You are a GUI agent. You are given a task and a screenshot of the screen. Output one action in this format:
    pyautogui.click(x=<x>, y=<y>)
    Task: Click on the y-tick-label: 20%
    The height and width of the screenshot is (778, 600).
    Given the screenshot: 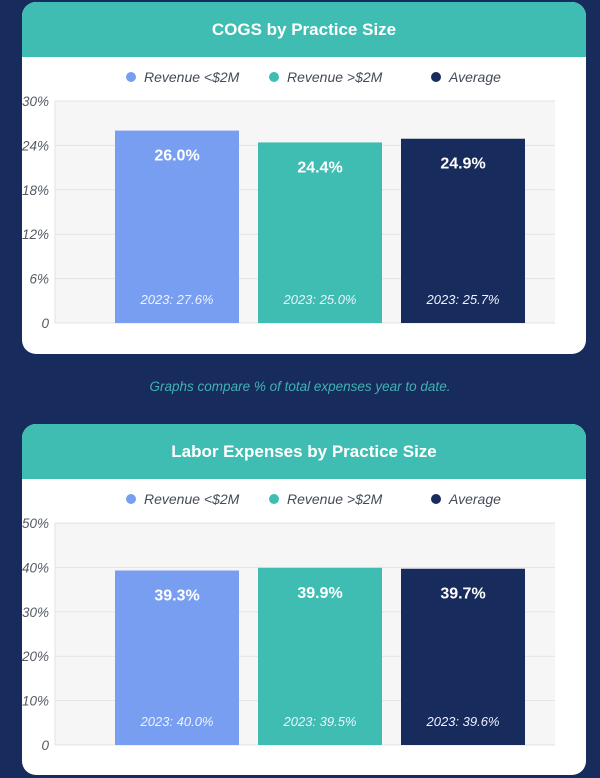 What is the action you would take?
    pyautogui.click(x=35, y=656)
    